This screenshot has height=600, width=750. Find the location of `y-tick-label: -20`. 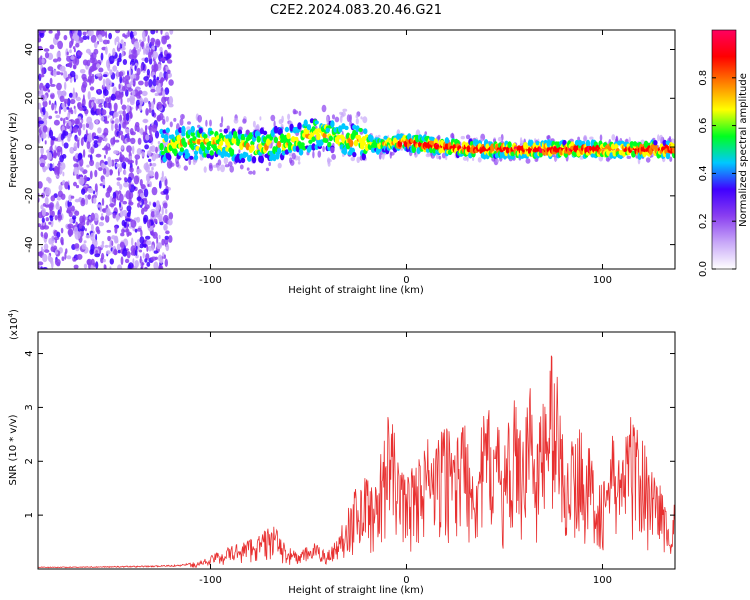

y-tick-label: -20 is located at coordinates (29, 196).